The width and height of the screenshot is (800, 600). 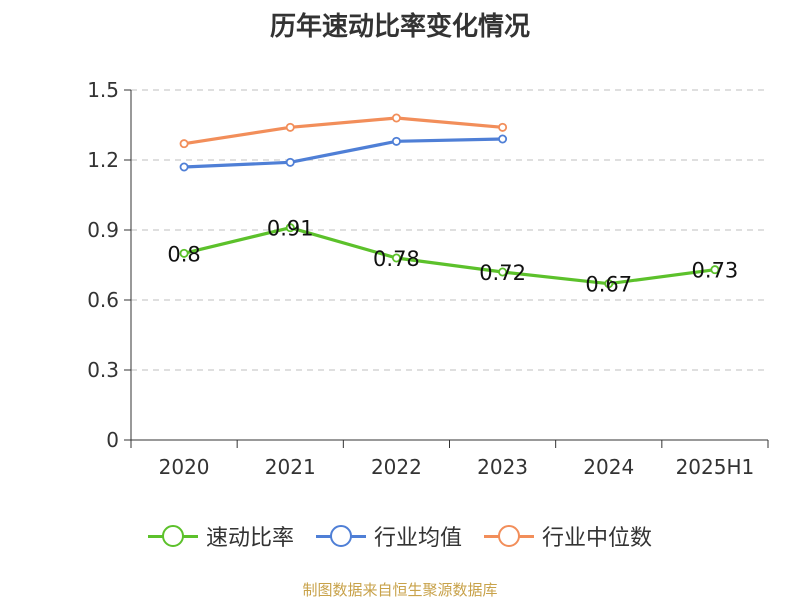 I want to click on legend-symbol-quick-ratio, so click(x=172, y=536).